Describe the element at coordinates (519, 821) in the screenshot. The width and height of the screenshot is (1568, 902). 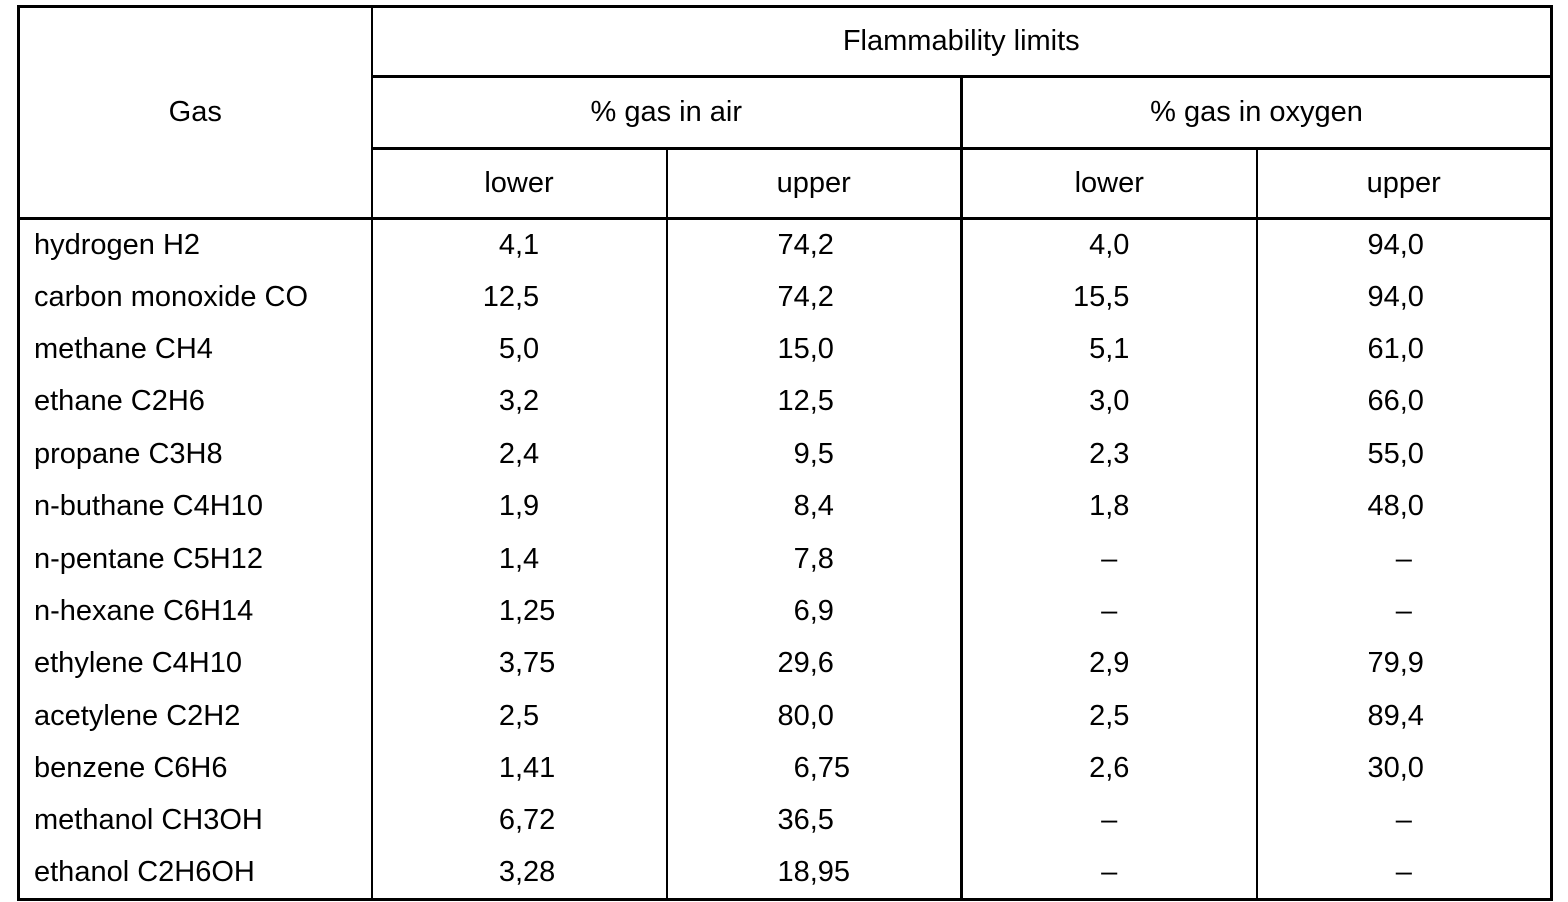
I see `value-cell: 6, 72` at that location.